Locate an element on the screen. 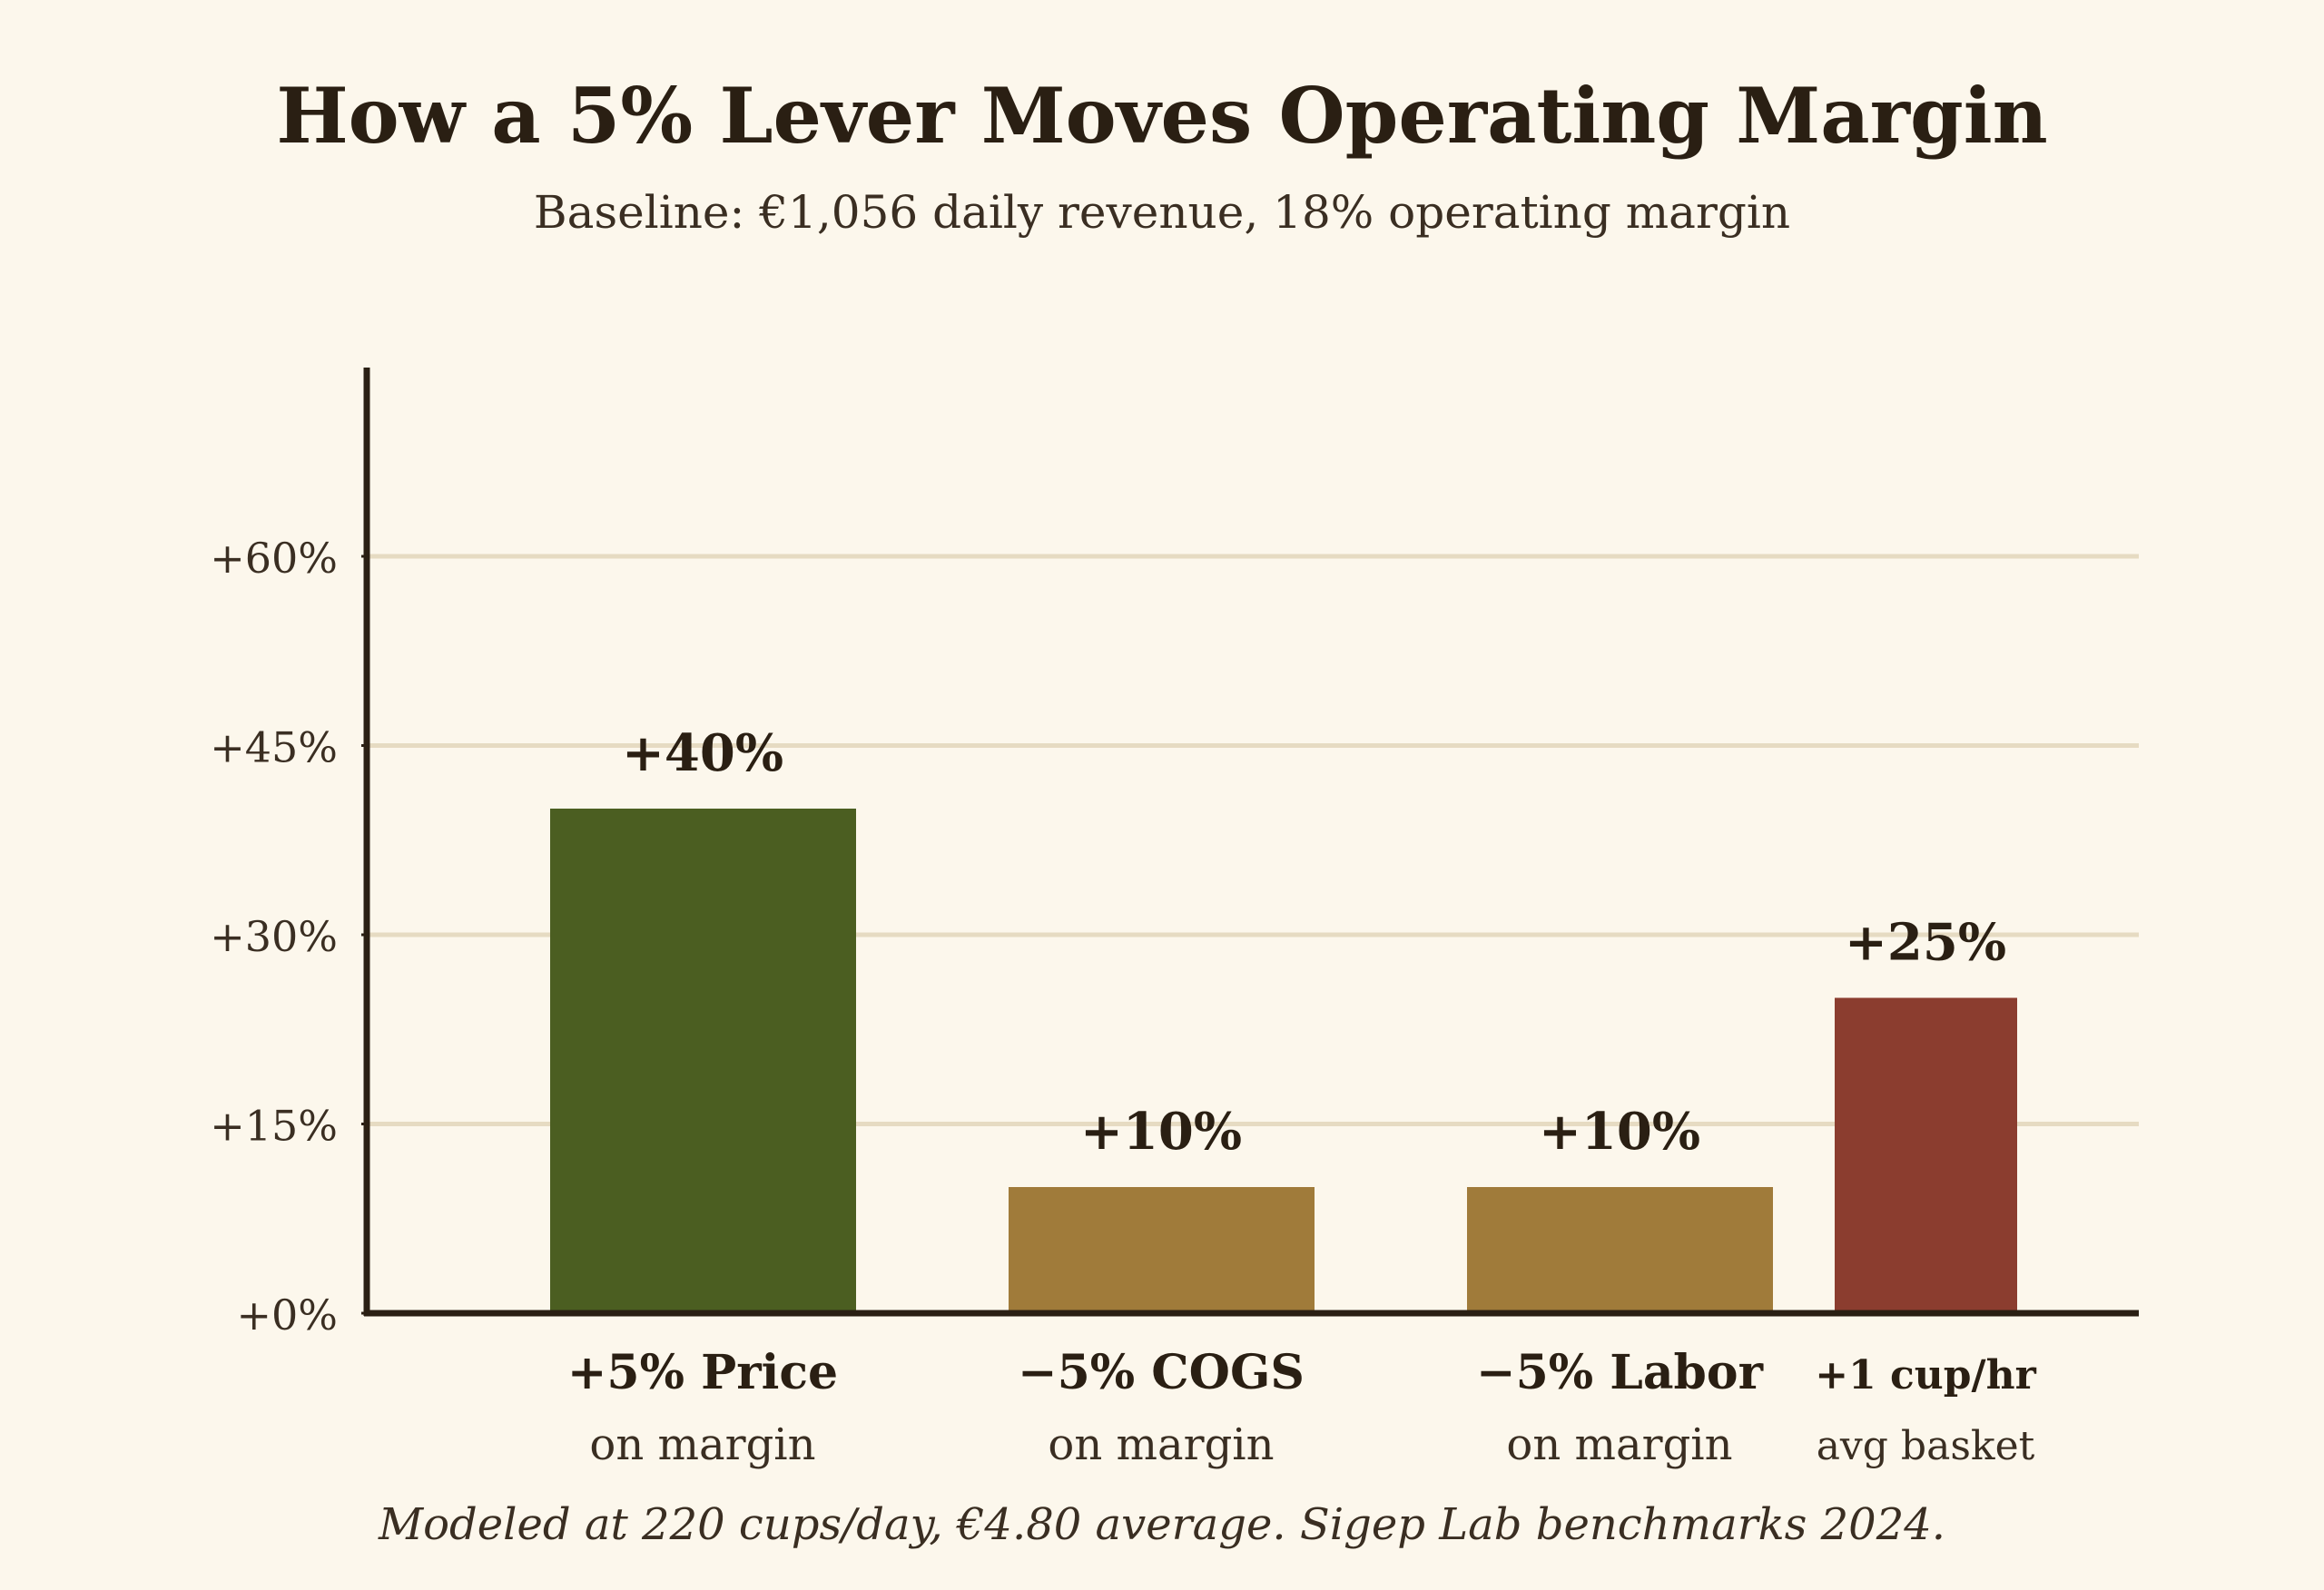 This screenshot has width=2324, height=1590. x-category-label: +5% Price is located at coordinates (702, 1372).